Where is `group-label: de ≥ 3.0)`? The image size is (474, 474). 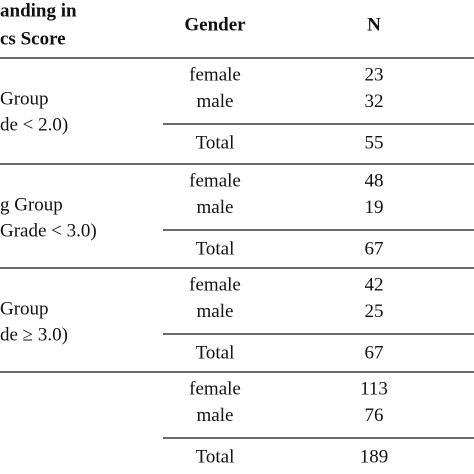 group-label: de ≥ 3.0) is located at coordinates (34, 334).